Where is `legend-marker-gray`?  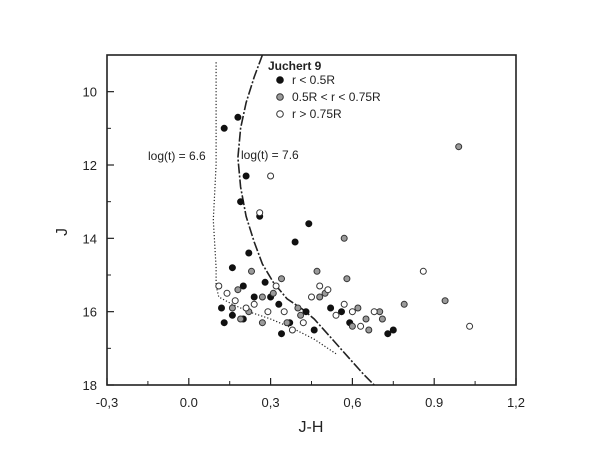
legend-marker-gray is located at coordinates (280, 97).